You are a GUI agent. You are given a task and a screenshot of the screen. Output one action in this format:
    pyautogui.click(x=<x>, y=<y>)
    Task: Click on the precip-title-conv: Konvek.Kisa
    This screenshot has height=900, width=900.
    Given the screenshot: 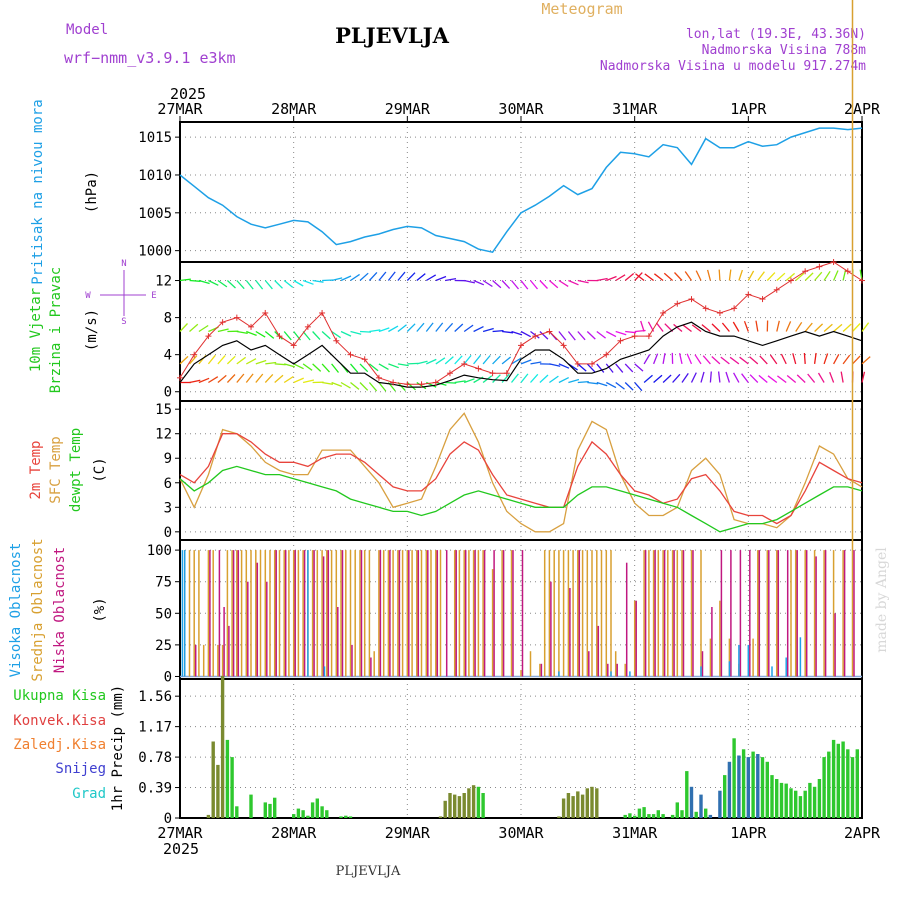 What is the action you would take?
    pyautogui.click(x=59, y=721)
    